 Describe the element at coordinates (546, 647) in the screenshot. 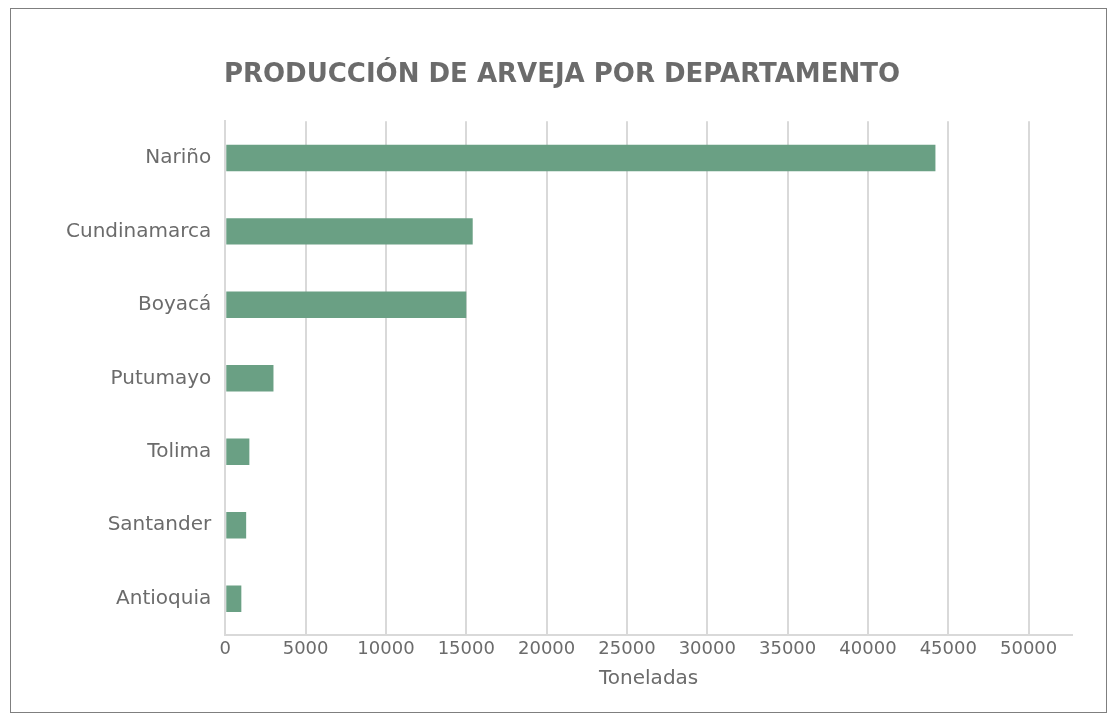

I see `x-tick-label: 20000` at that location.